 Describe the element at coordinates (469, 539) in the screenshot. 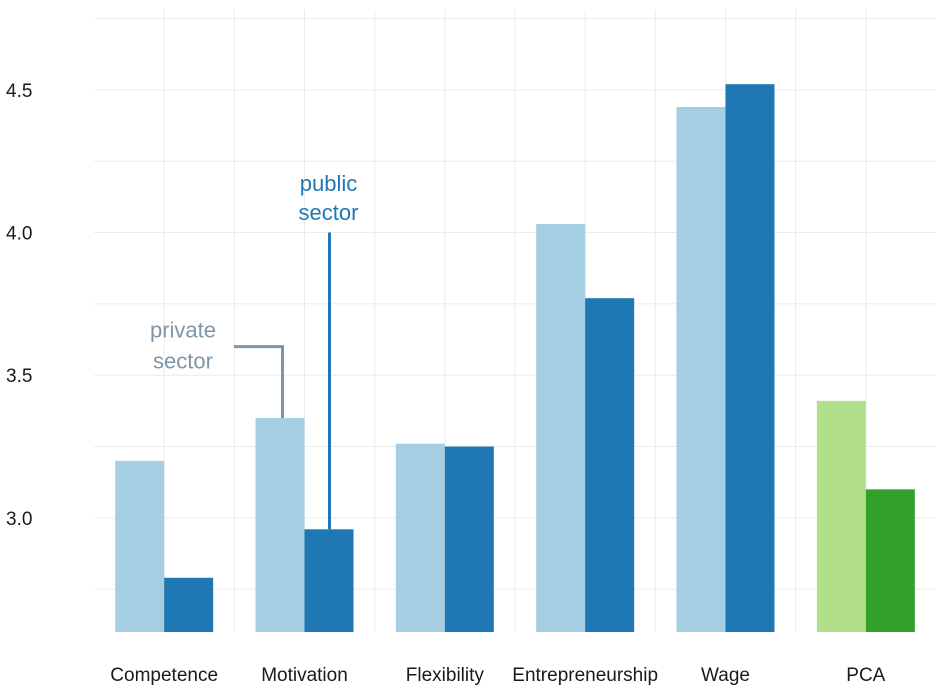

I see `bar-public-flexibility` at that location.